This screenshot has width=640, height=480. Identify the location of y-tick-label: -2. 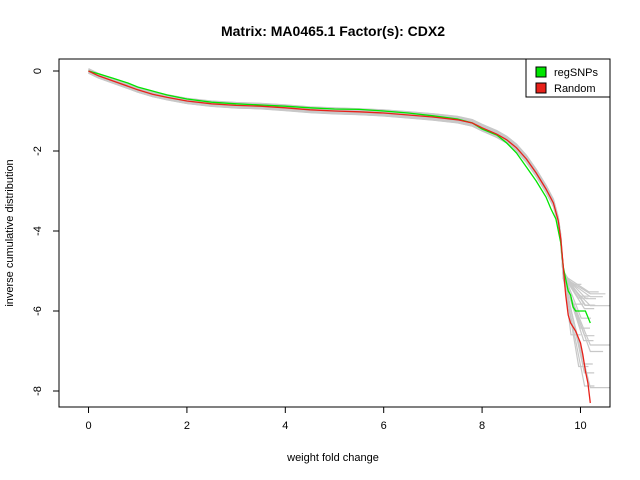
(38, 151).